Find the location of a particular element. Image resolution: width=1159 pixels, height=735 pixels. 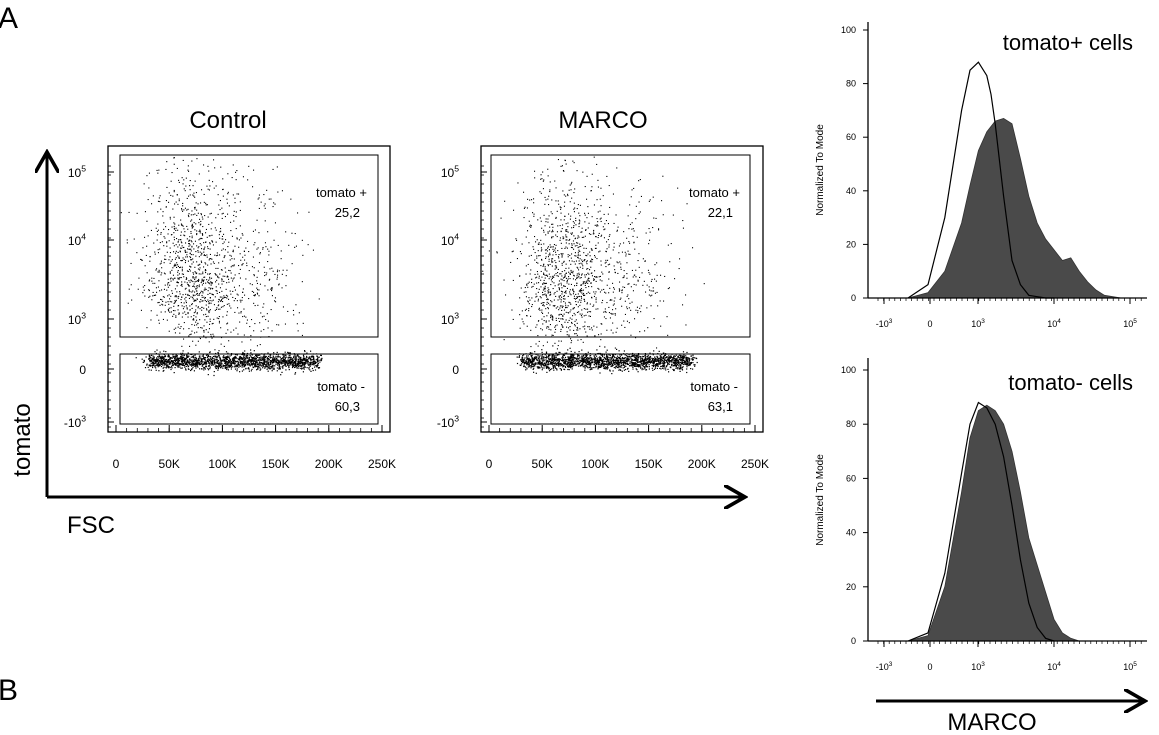

gate-percent-negative: 60,3 is located at coordinates (347, 406).